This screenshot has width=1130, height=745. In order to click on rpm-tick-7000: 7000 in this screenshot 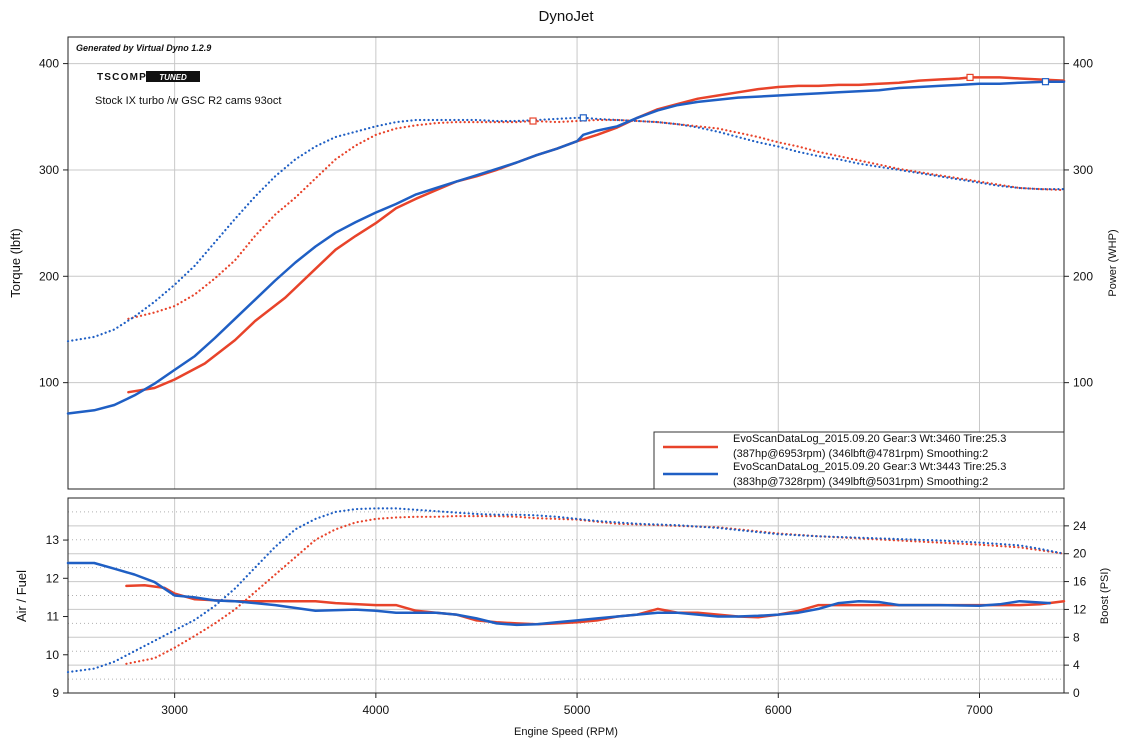, I will do `click(979, 710)`.